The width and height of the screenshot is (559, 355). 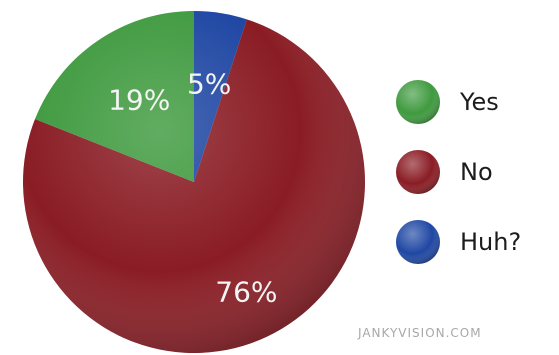 What do you see at coordinates (246, 291) in the screenshot?
I see `slice-label-no: 76%` at bounding box center [246, 291].